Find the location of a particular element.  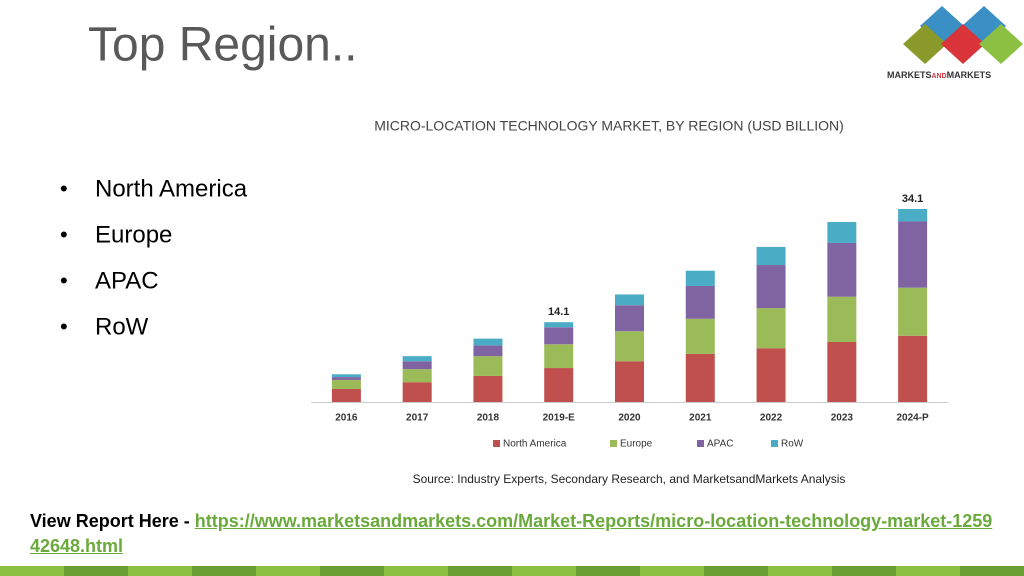

logo-text-part: AND is located at coordinates (939, 76).